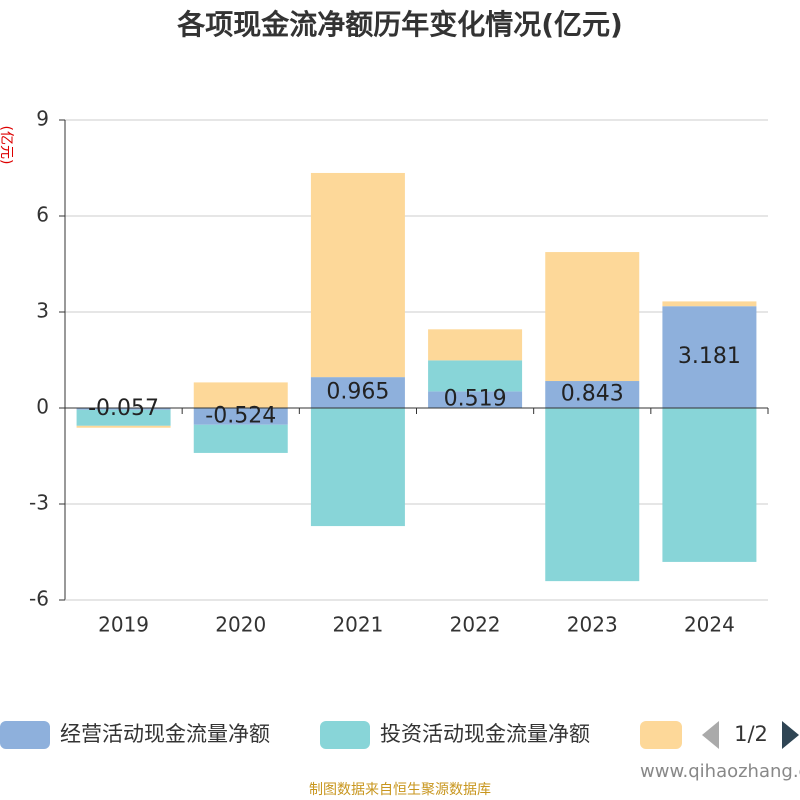 The width and height of the screenshot is (800, 800). What do you see at coordinates (123, 625) in the screenshot?
I see `x-tick-label: 2019` at bounding box center [123, 625].